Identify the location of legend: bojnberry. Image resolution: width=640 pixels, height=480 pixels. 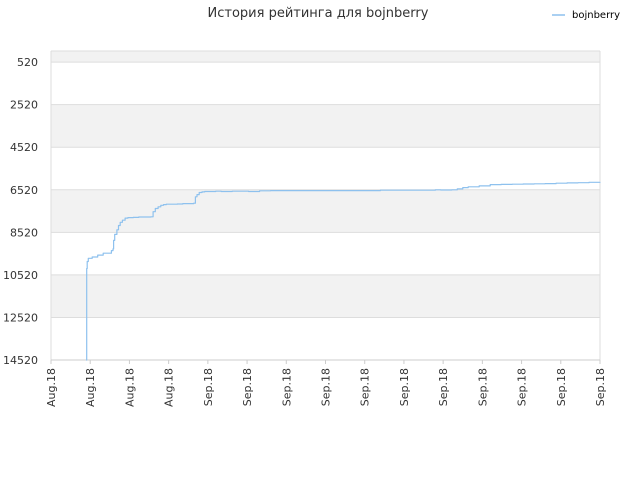
(586, 15).